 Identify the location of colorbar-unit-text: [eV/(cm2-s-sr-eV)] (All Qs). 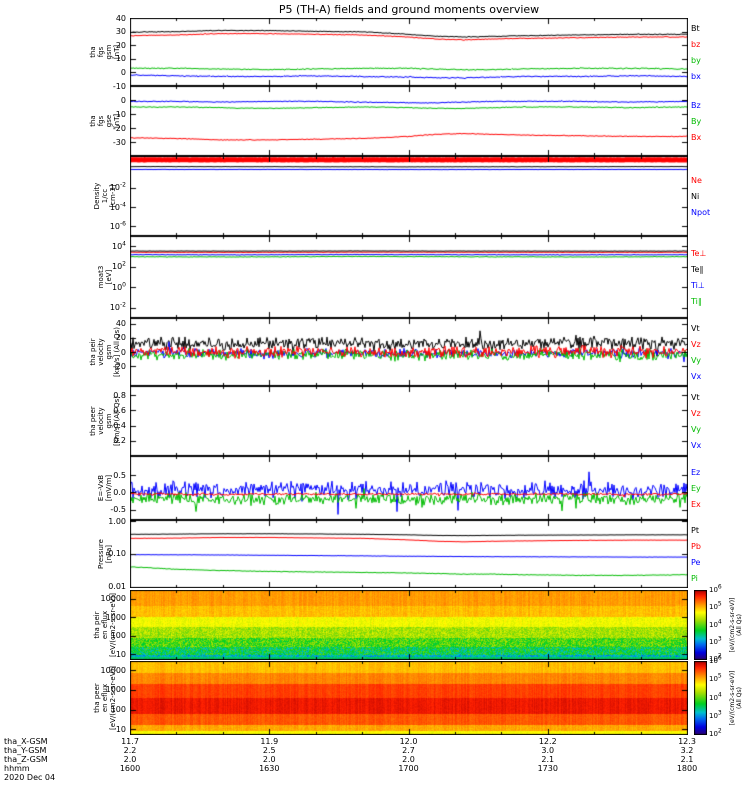
(736, 698).